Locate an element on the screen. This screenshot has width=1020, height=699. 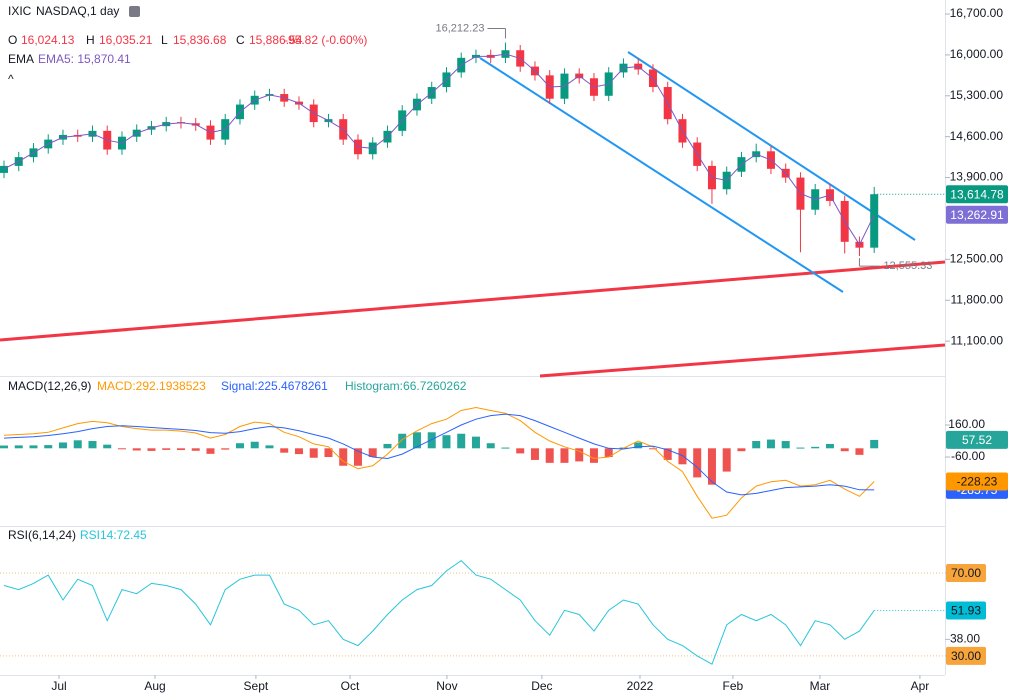
interval: NASDAQ,1 day is located at coordinates (77, 11).